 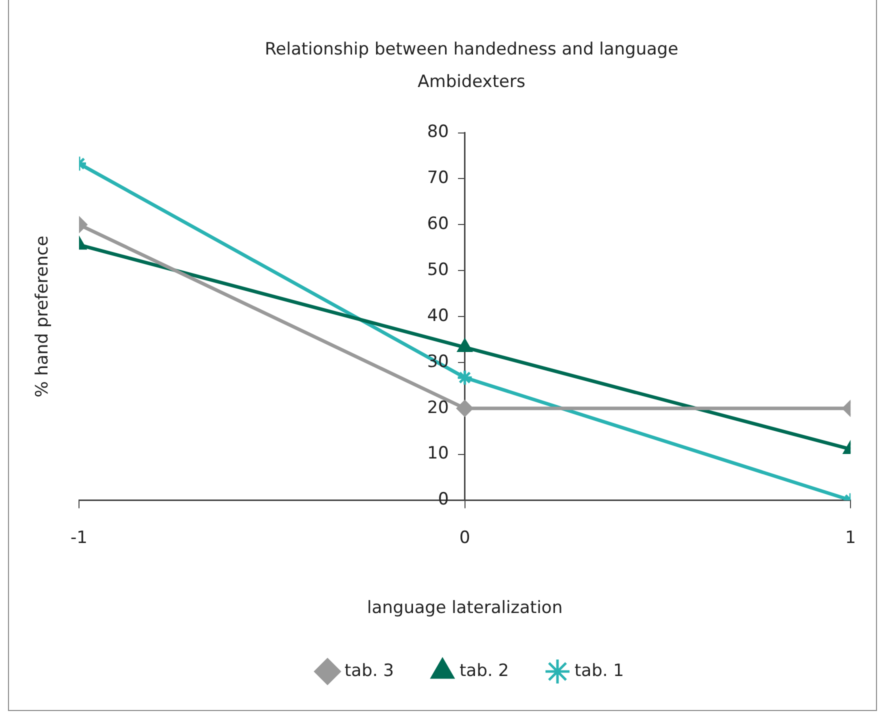 I want to click on legend-label: tab. 3, so click(x=369, y=670).